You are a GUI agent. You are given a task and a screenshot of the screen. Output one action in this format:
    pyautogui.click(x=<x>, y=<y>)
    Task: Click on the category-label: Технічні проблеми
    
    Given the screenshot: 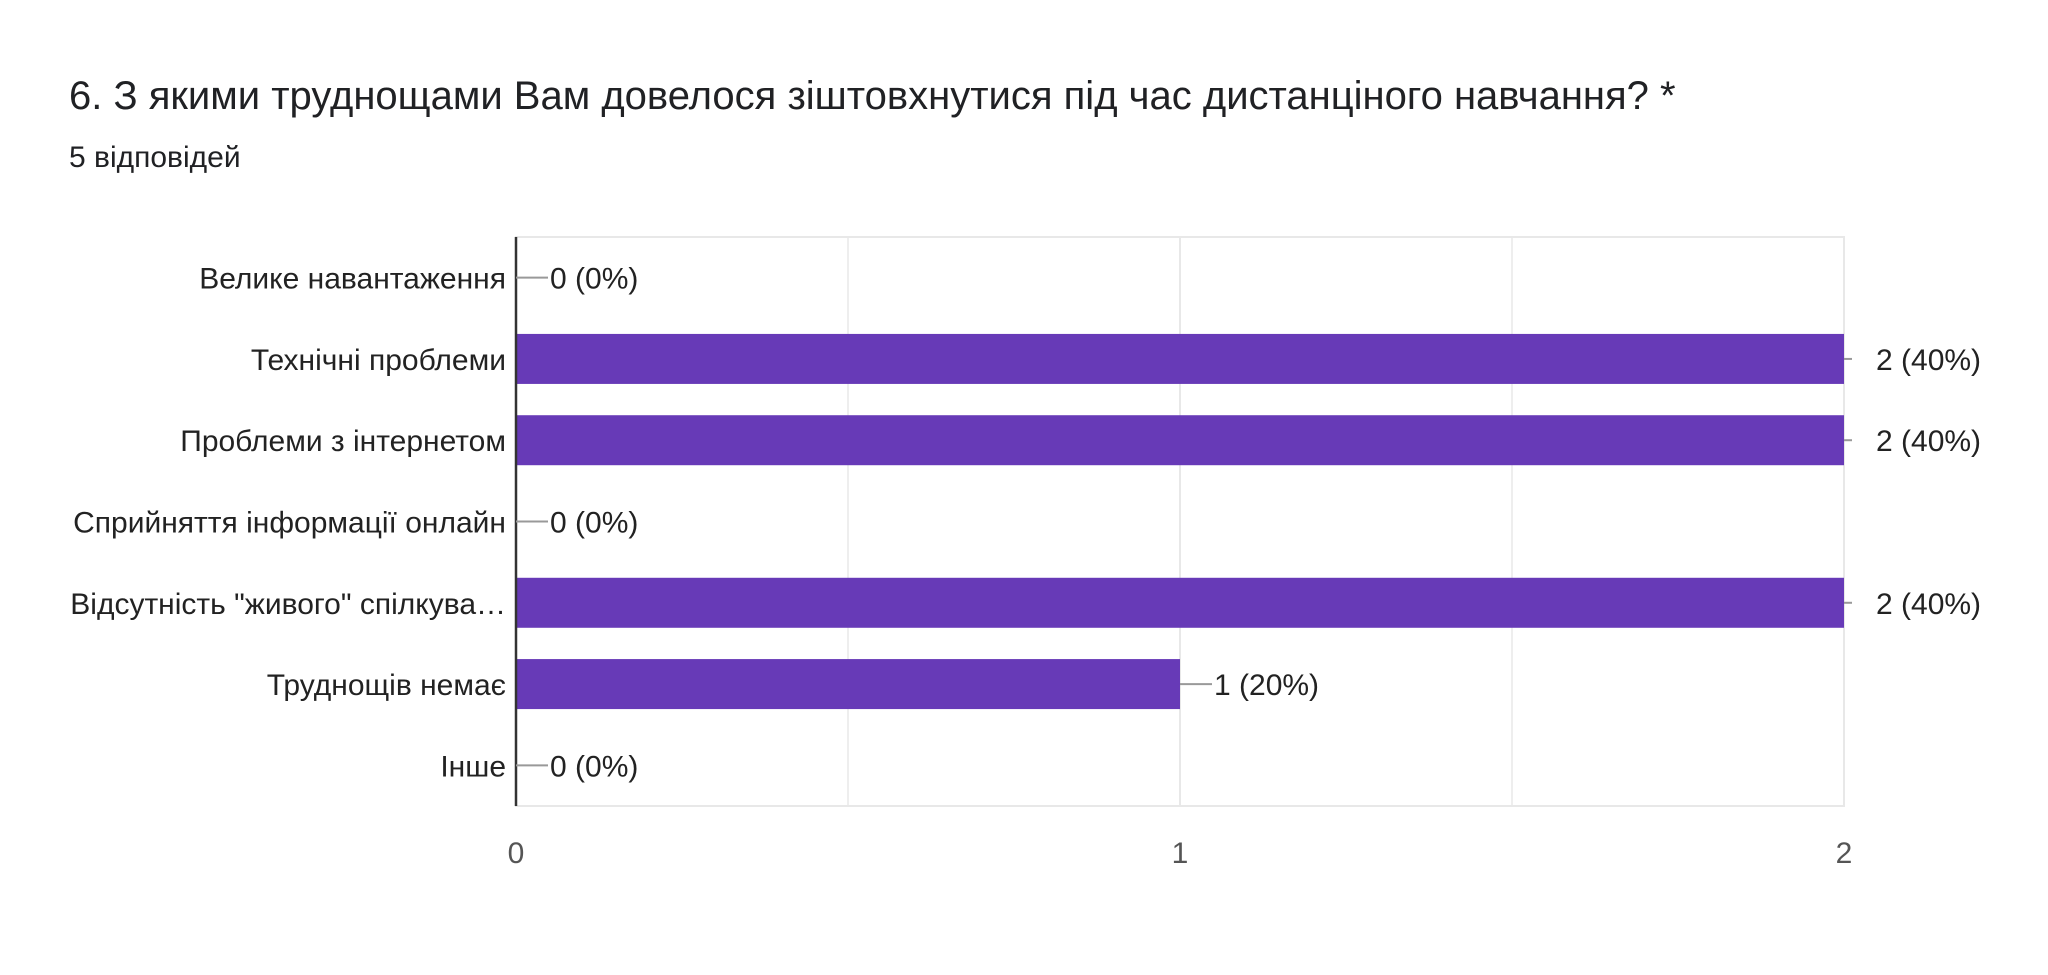 What is the action you would take?
    pyautogui.click(x=378, y=360)
    